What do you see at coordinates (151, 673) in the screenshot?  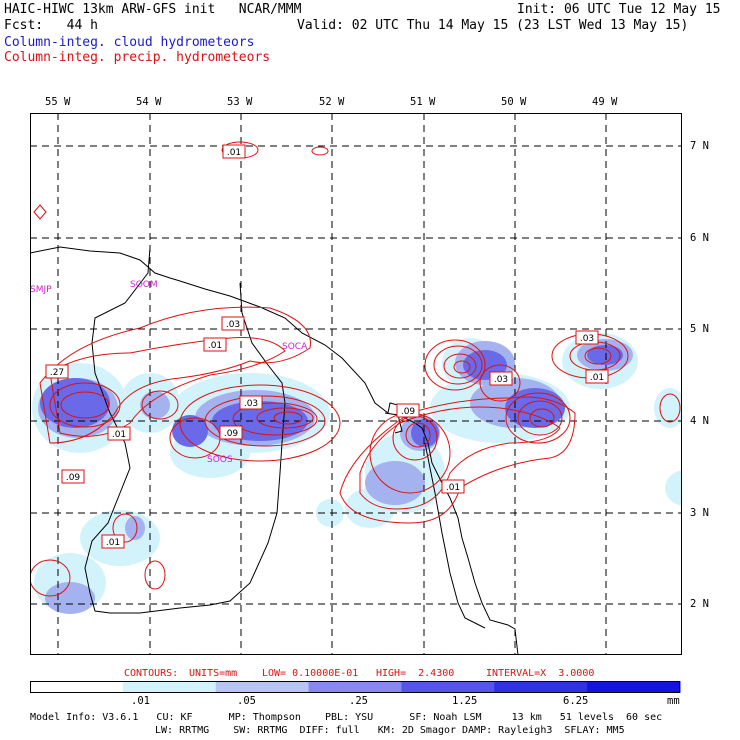 I see `contour-info-contours: CONTOURS:` at bounding box center [151, 673].